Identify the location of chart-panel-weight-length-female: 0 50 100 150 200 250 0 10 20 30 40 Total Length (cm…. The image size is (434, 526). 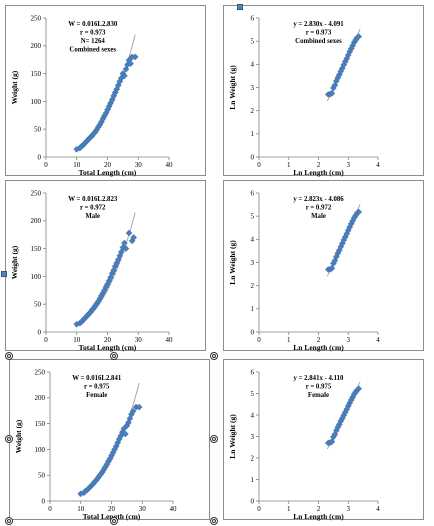
(109, 440).